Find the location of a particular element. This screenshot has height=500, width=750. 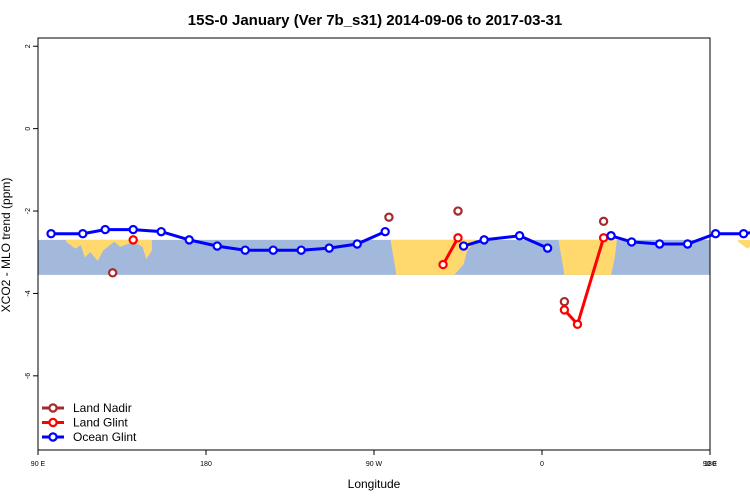

land-shapes is located at coordinates (408, 257).